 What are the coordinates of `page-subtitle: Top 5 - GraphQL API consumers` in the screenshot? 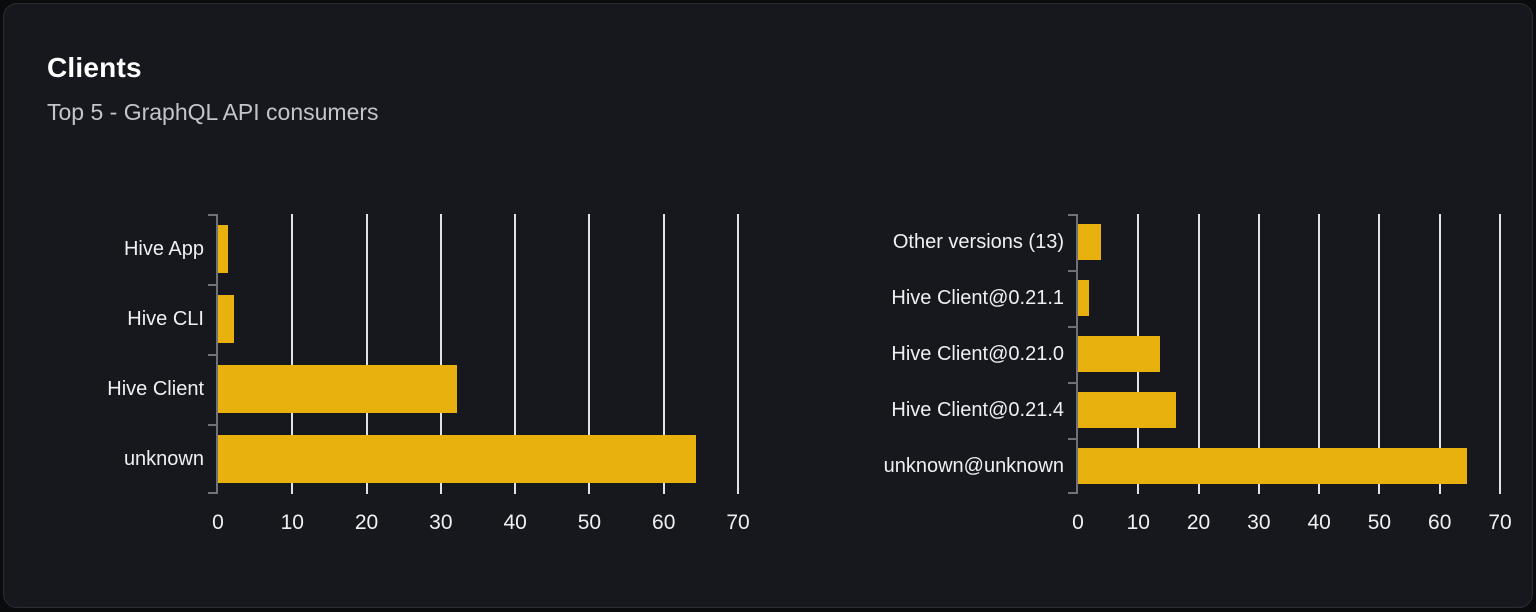 It's located at (213, 112).